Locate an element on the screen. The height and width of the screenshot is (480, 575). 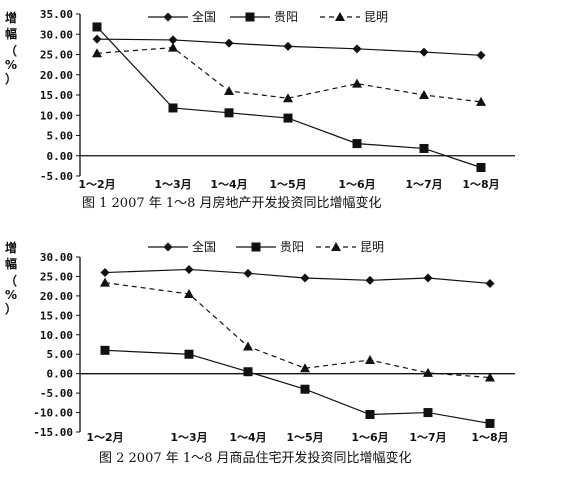
legend-label: 贵阳 is located at coordinates (292, 247).